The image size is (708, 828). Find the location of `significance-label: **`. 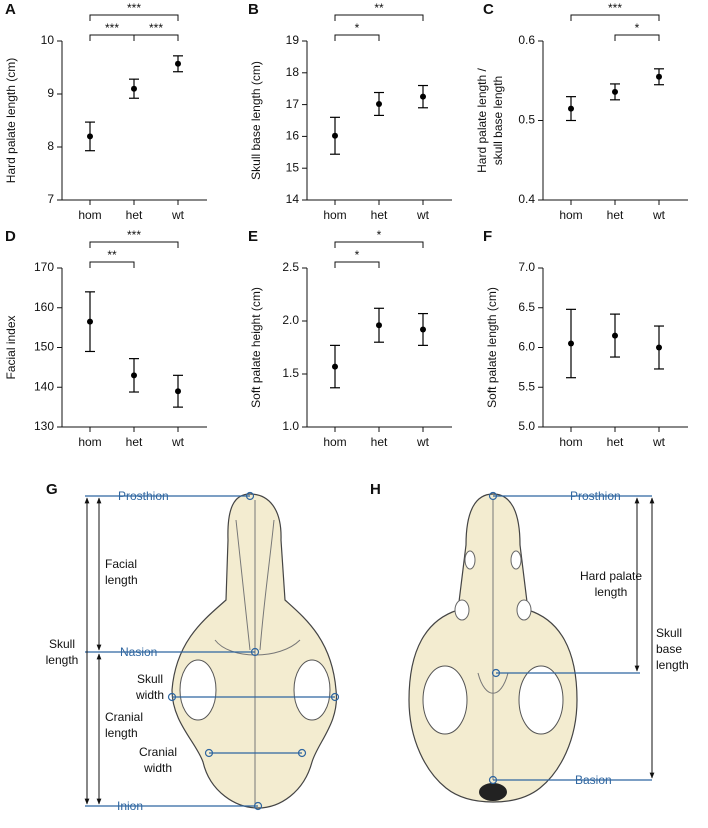

significance-label: ** is located at coordinates (379, 8).